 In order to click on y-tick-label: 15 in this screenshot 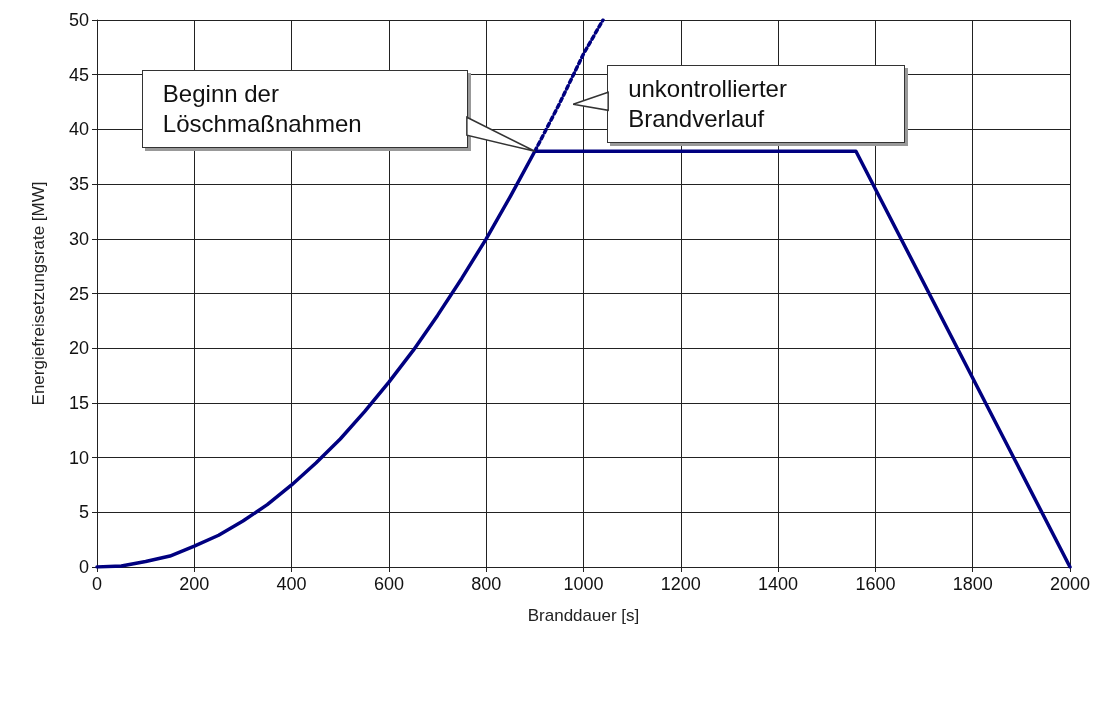, I will do `click(78, 402)`.